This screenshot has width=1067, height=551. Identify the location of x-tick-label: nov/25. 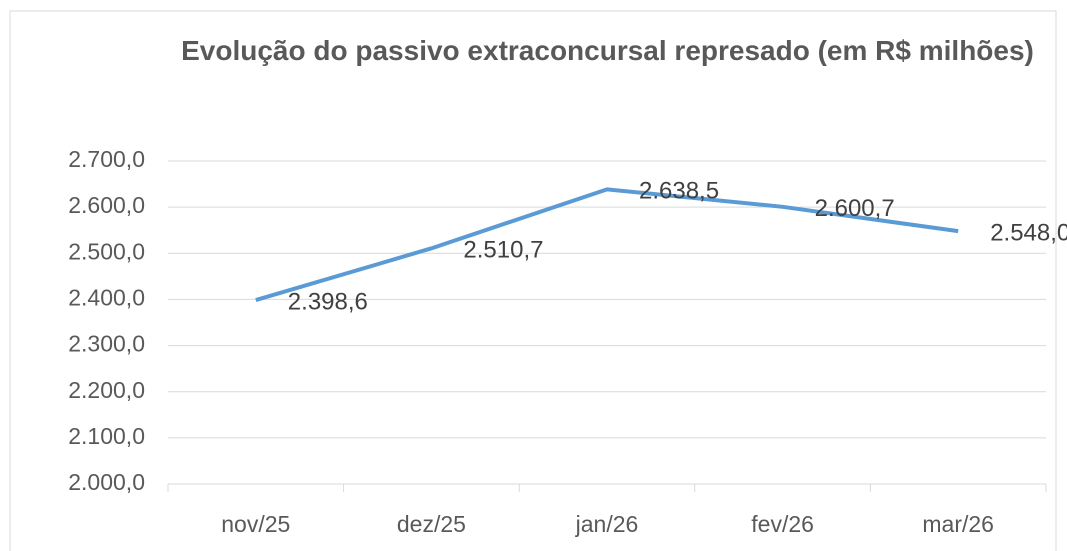
(255, 524).